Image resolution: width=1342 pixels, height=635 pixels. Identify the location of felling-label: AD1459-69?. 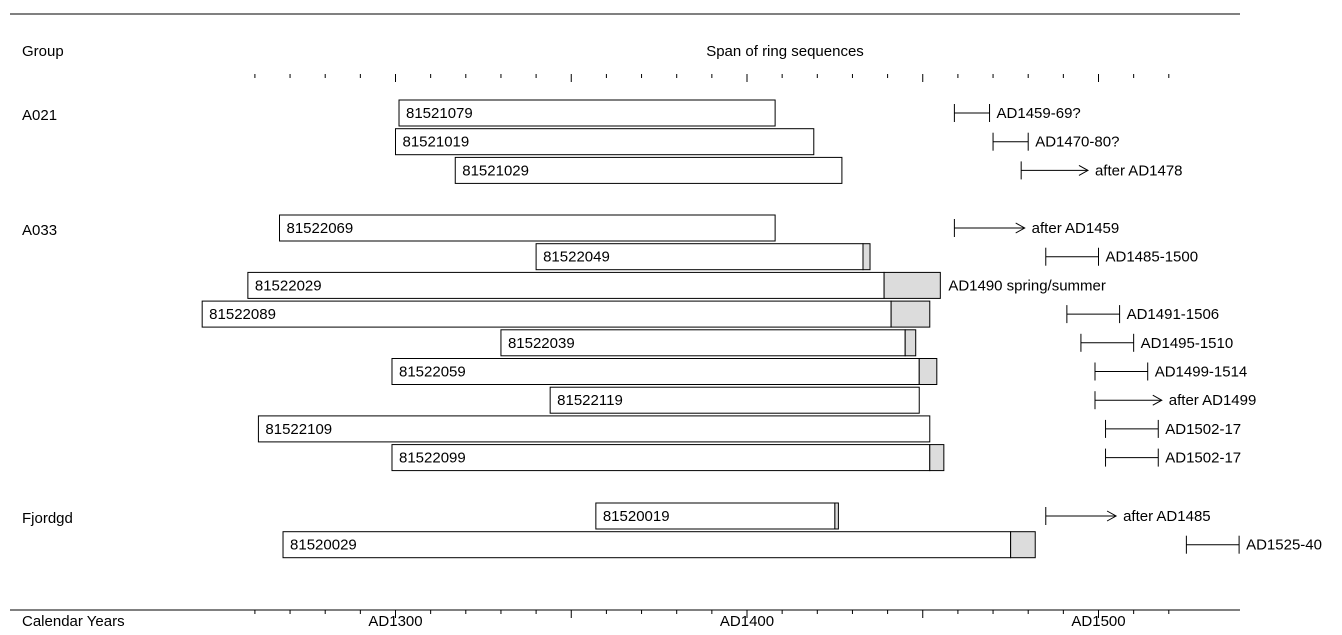
(1039, 113).